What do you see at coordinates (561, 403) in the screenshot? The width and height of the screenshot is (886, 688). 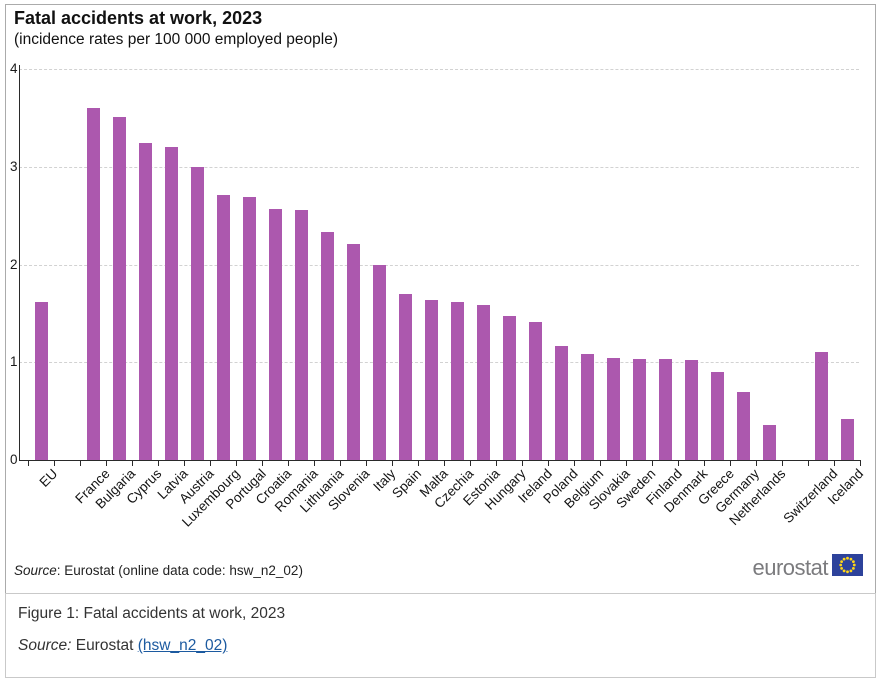 I see `bar-poland` at bounding box center [561, 403].